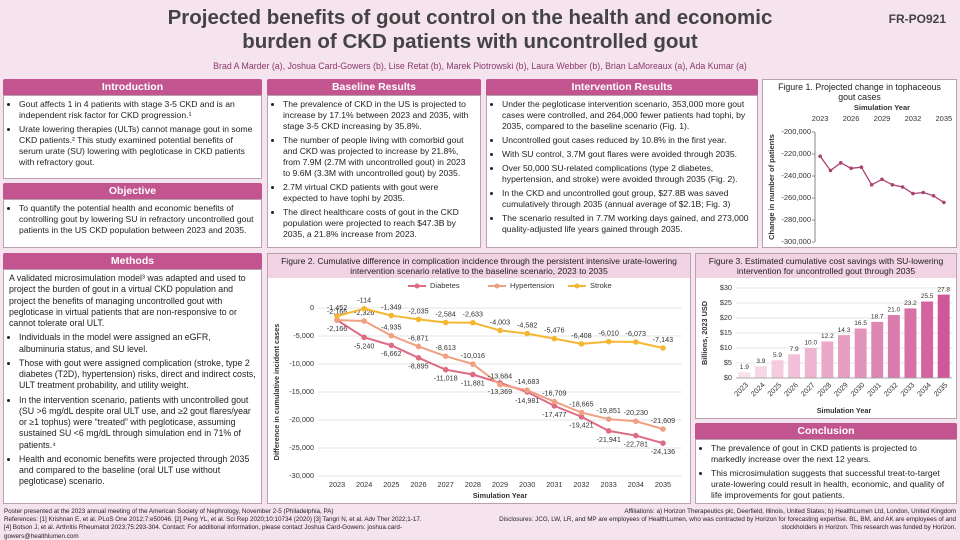 The width and height of the screenshot is (960, 540). Describe the element at coordinates (944, 118) in the screenshot. I see `x-tick-label: 2035` at that location.